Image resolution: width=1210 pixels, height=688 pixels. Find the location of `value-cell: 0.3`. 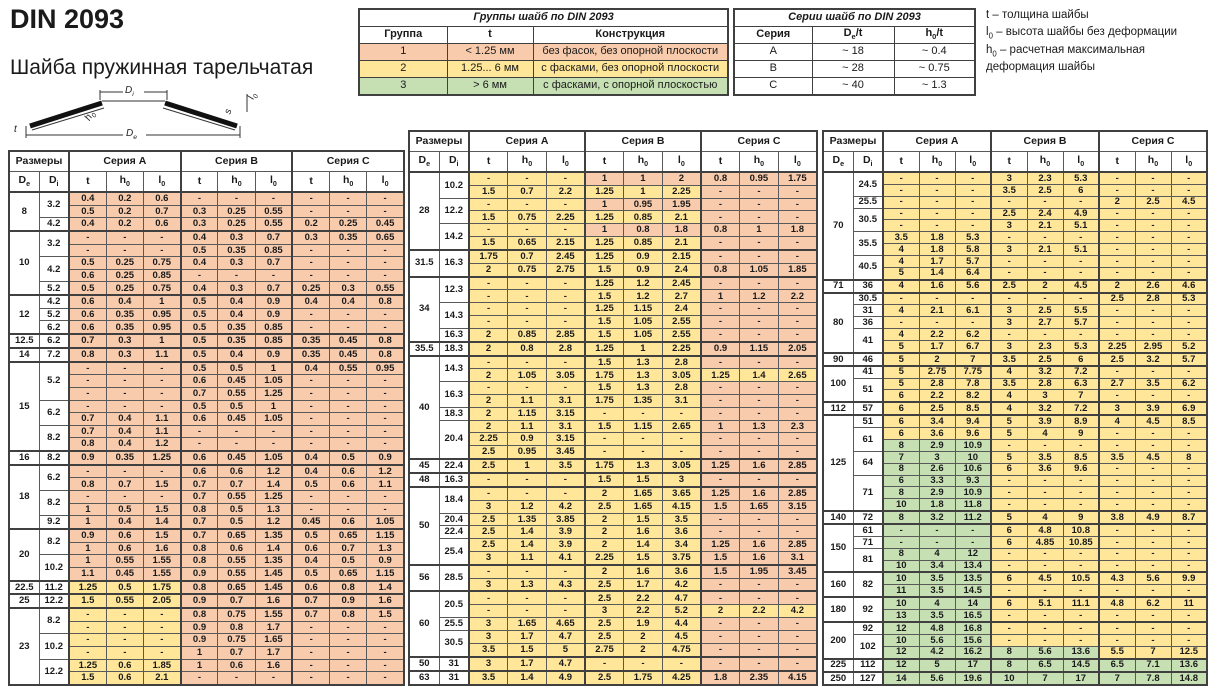

value-cell: 0.3 is located at coordinates (124, 341).